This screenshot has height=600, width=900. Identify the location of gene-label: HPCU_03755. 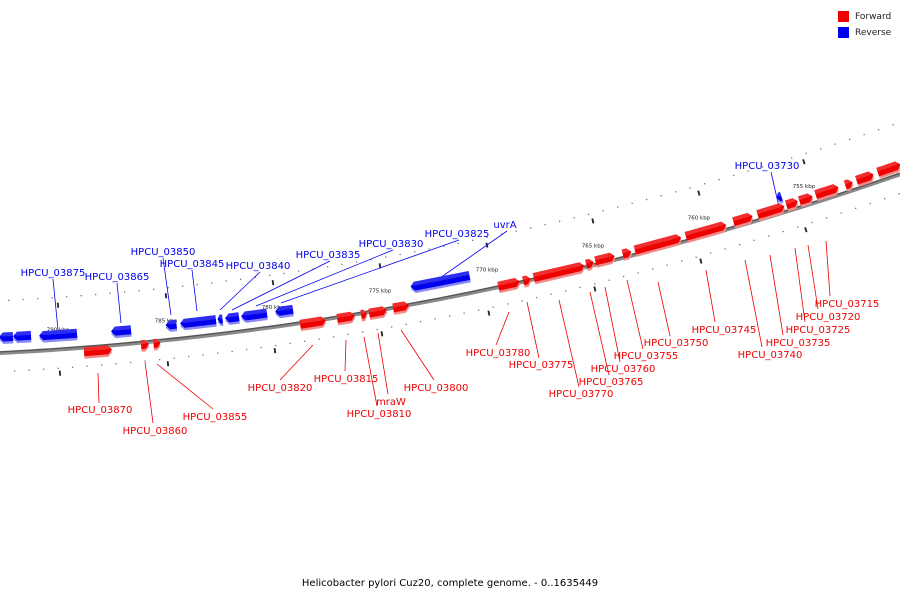
(646, 356).